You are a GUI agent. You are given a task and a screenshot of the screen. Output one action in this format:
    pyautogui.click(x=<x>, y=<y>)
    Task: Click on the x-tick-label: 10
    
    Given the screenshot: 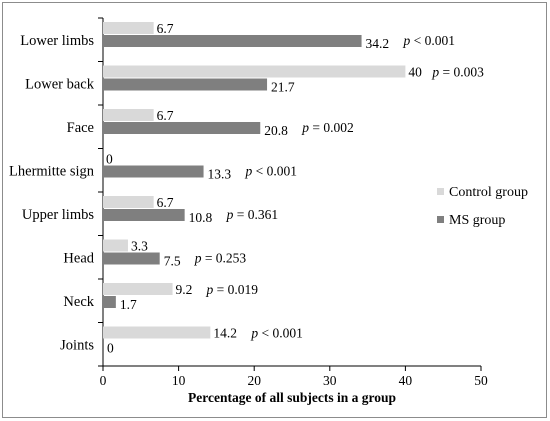 What is the action you would take?
    pyautogui.click(x=179, y=380)
    